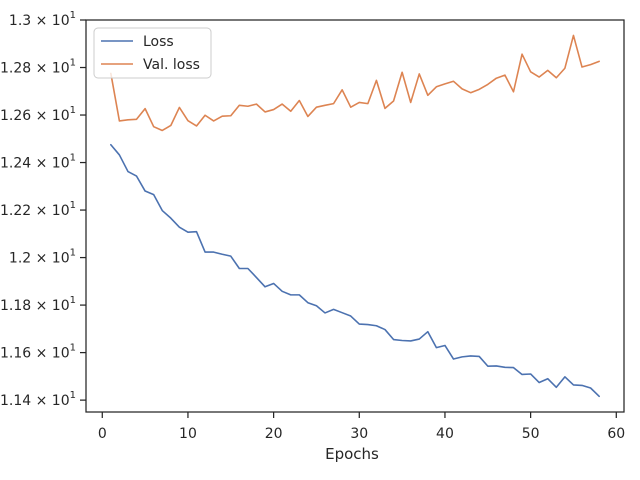 The image size is (640, 480). What do you see at coordinates (152, 53) in the screenshot?
I see `legend: Loss Val. loss` at bounding box center [152, 53].